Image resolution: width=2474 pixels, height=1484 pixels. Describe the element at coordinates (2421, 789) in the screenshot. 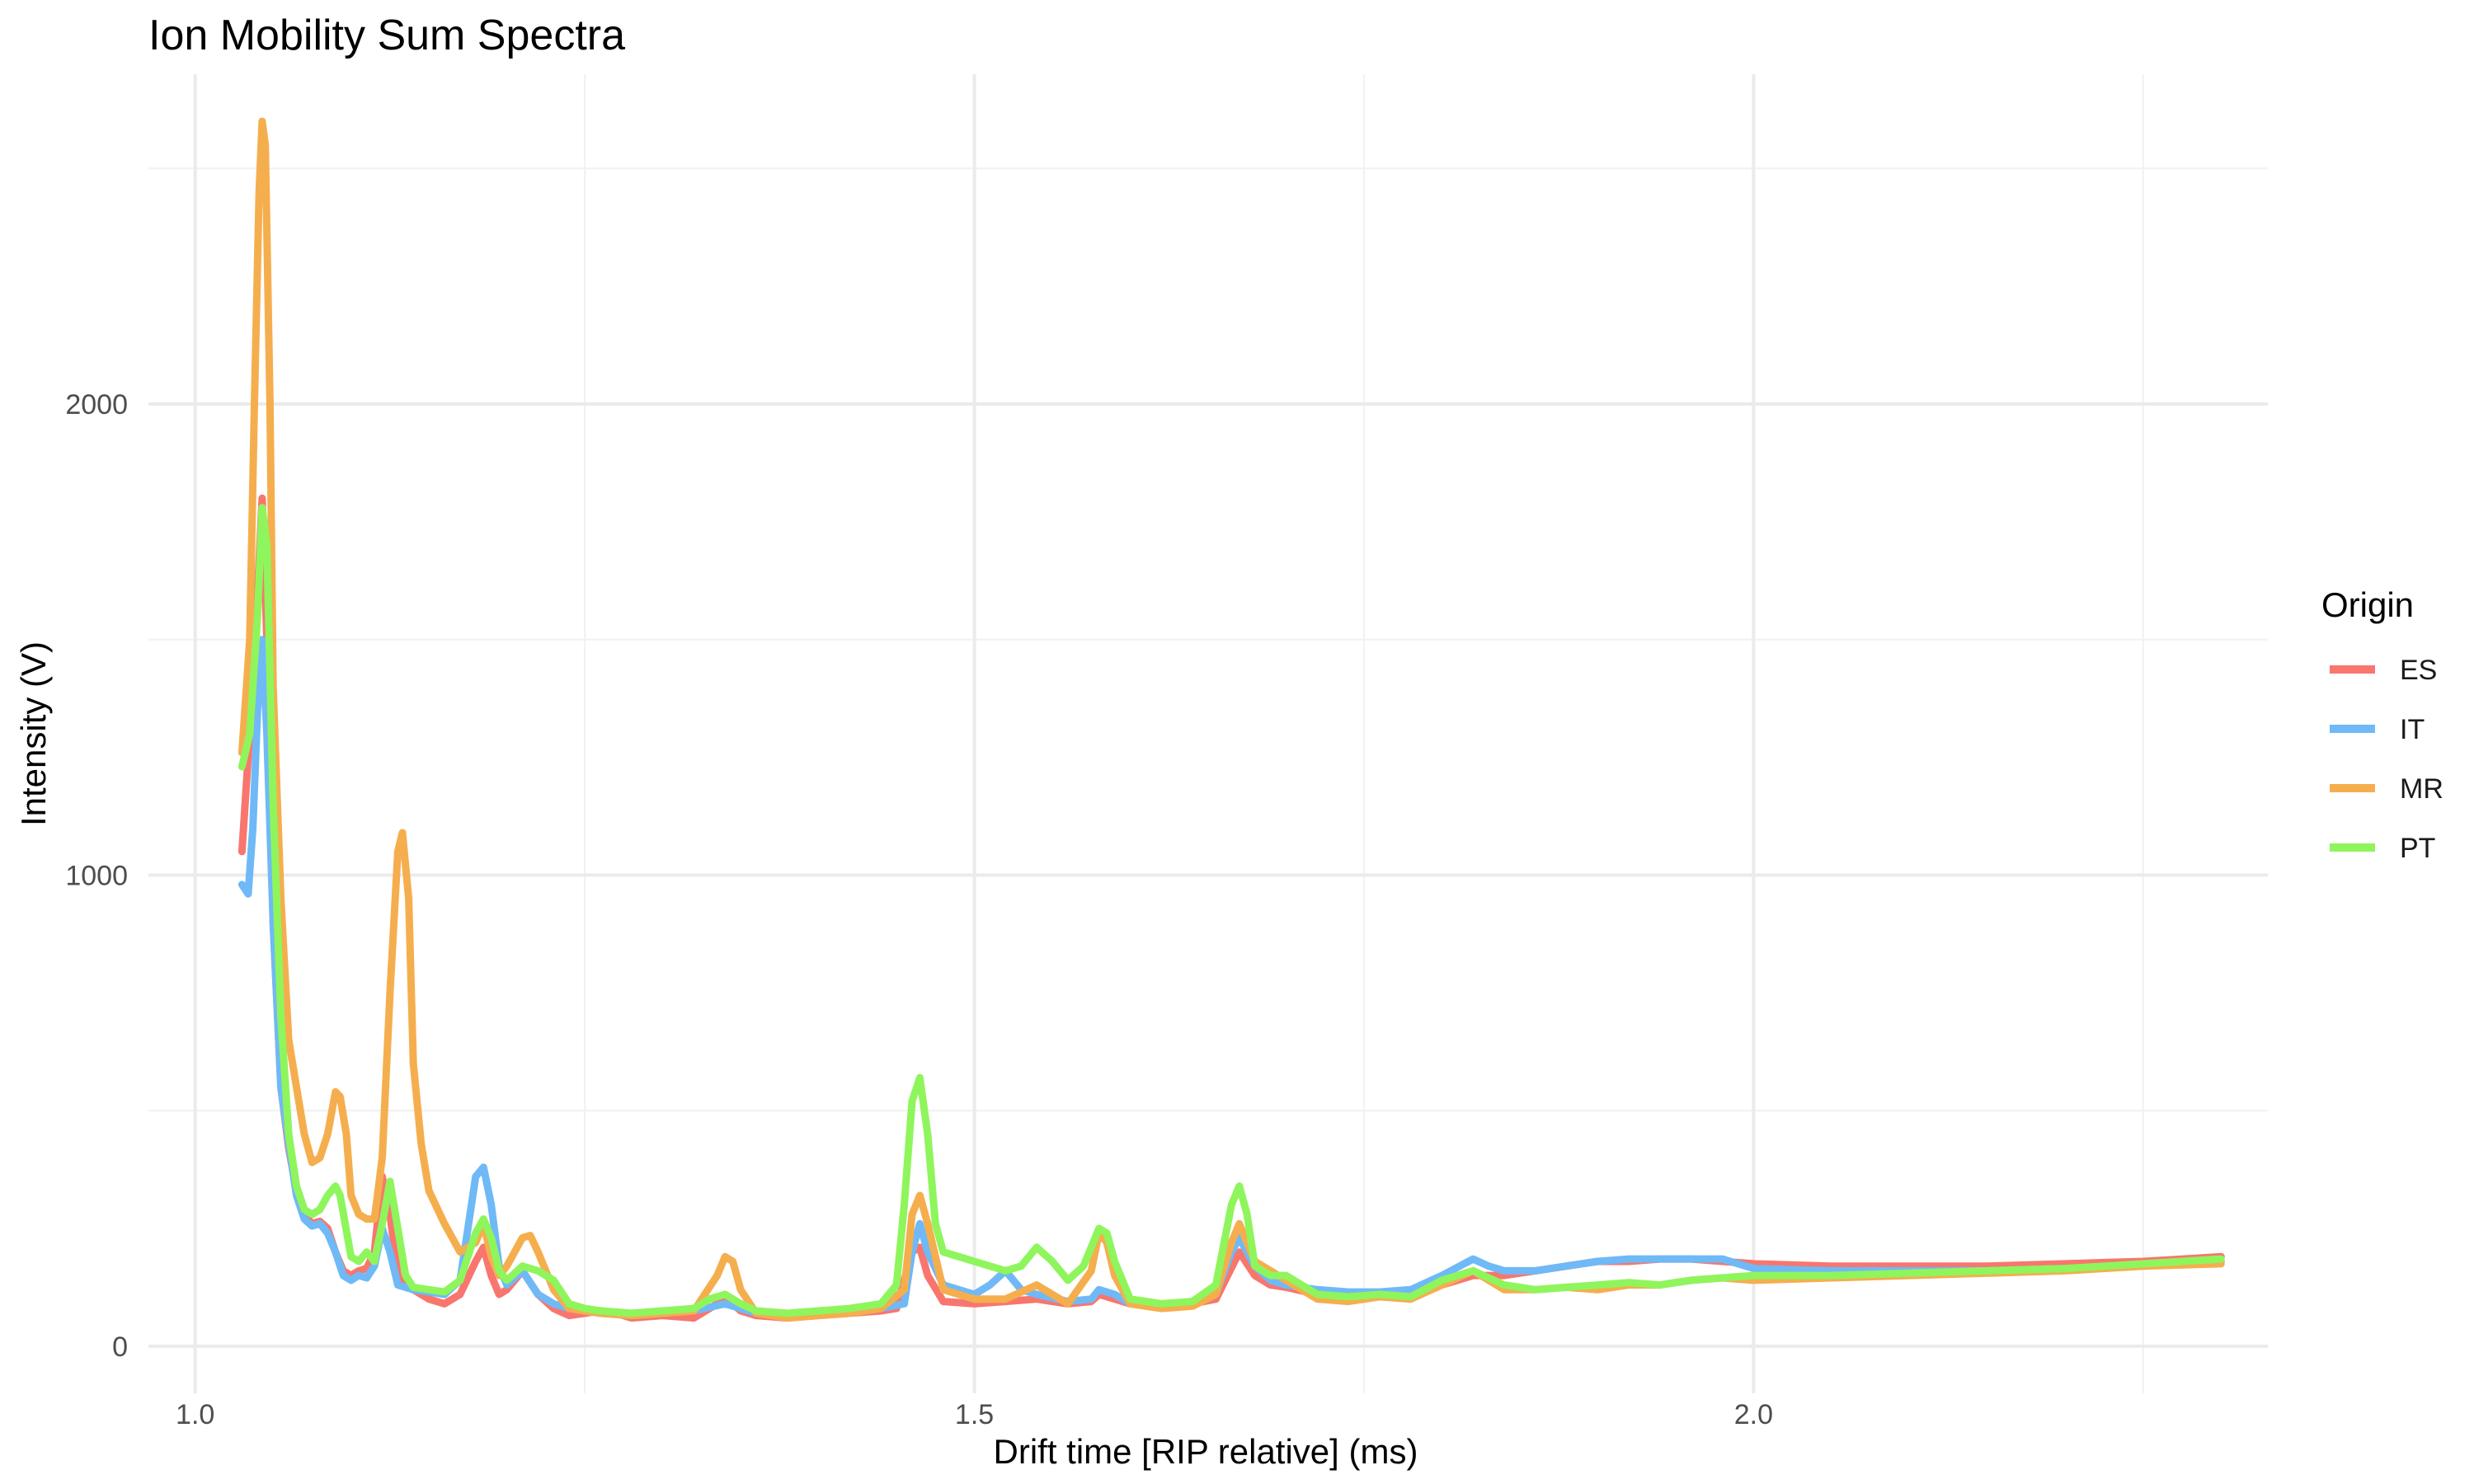

I see `legend-label-mr: MR` at that location.